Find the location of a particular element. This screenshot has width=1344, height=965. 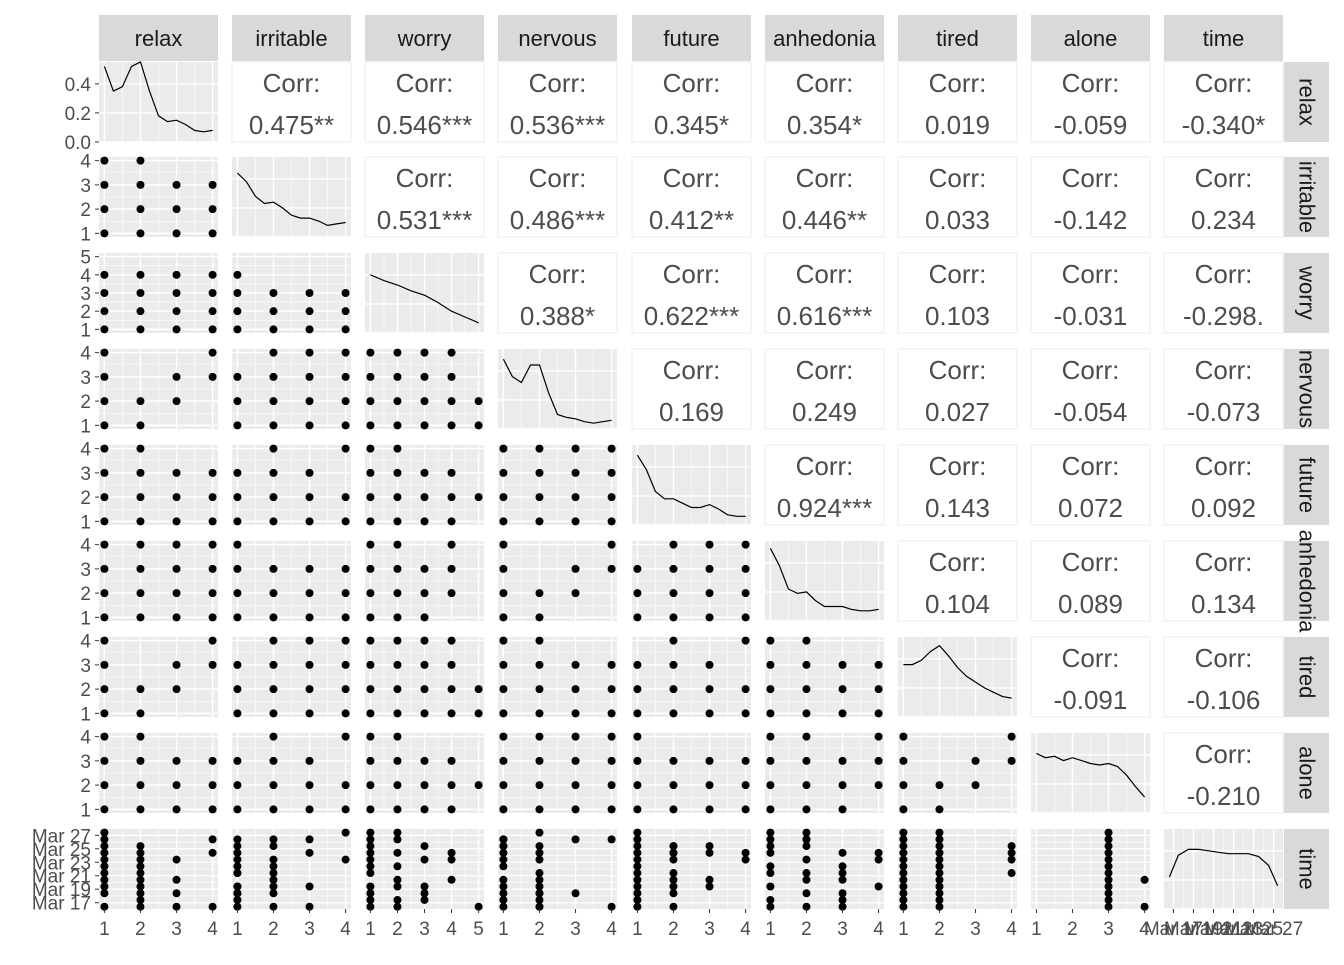

strip-right-time is located at coordinates (1306, 869).